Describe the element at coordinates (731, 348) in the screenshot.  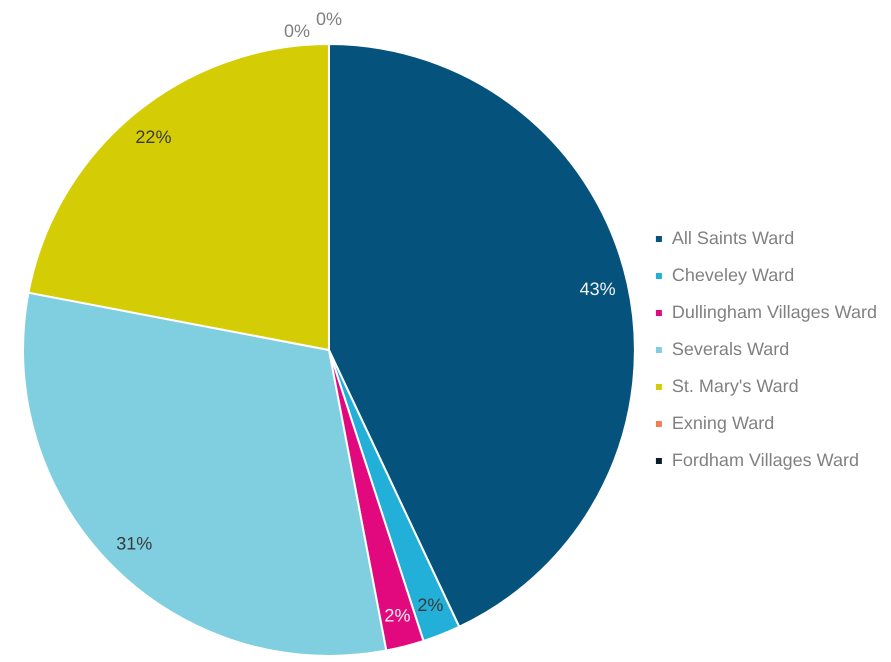
I see `legend-label: Severals Ward` at that location.